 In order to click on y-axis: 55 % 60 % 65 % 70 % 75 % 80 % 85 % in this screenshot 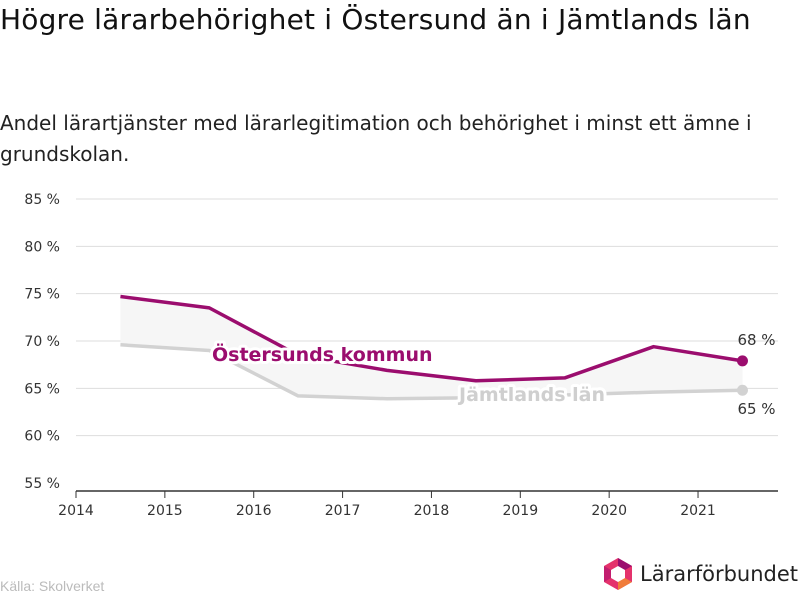, I will do `click(42, 342)`.